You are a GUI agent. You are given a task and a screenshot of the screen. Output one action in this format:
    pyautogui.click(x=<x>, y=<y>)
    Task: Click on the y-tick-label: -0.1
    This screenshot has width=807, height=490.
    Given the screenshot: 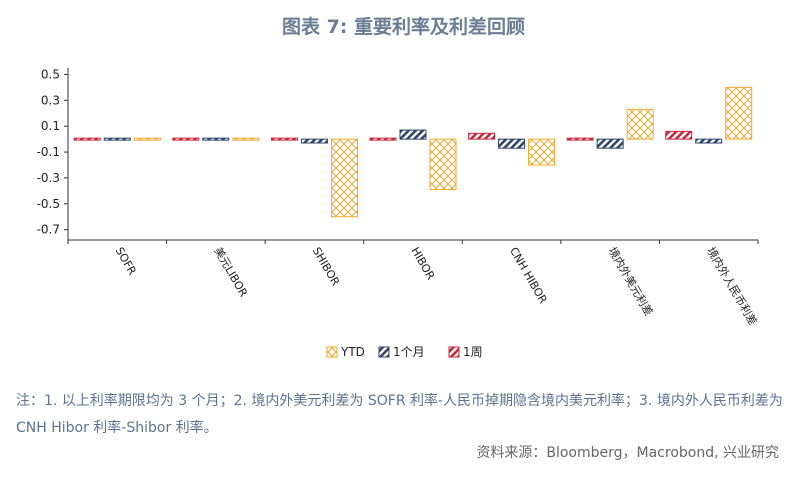 What is the action you would take?
    pyautogui.click(x=48, y=152)
    